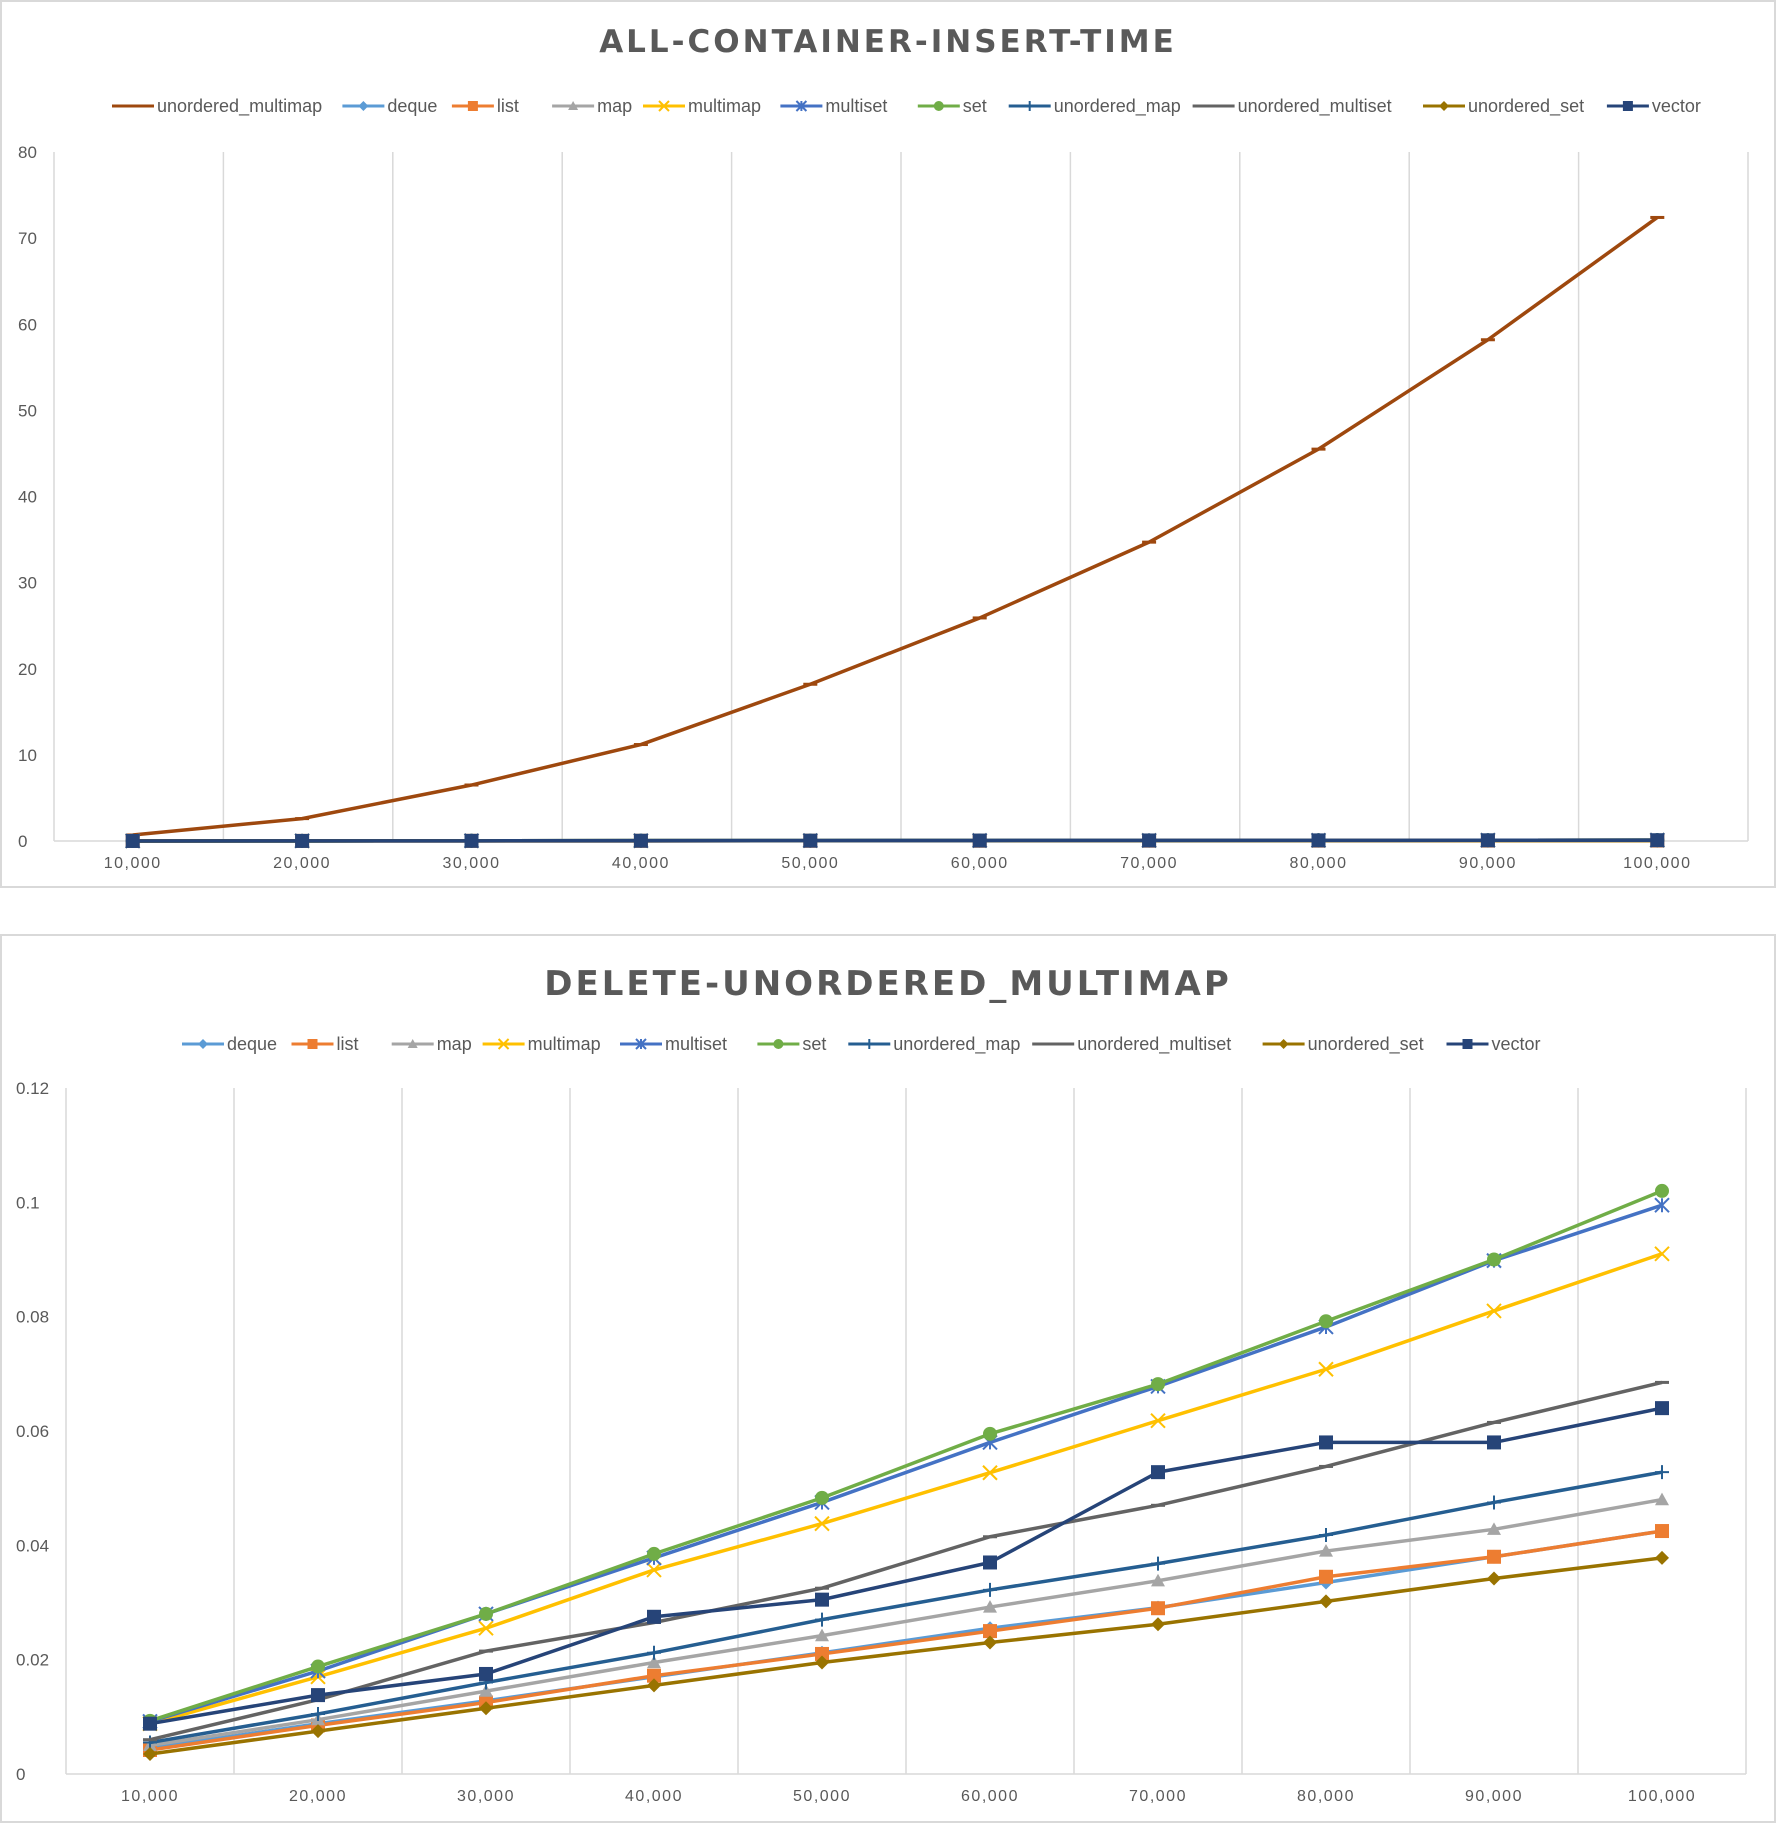 The image size is (1776, 1825). I want to click on legend-label: map, so click(614, 106).